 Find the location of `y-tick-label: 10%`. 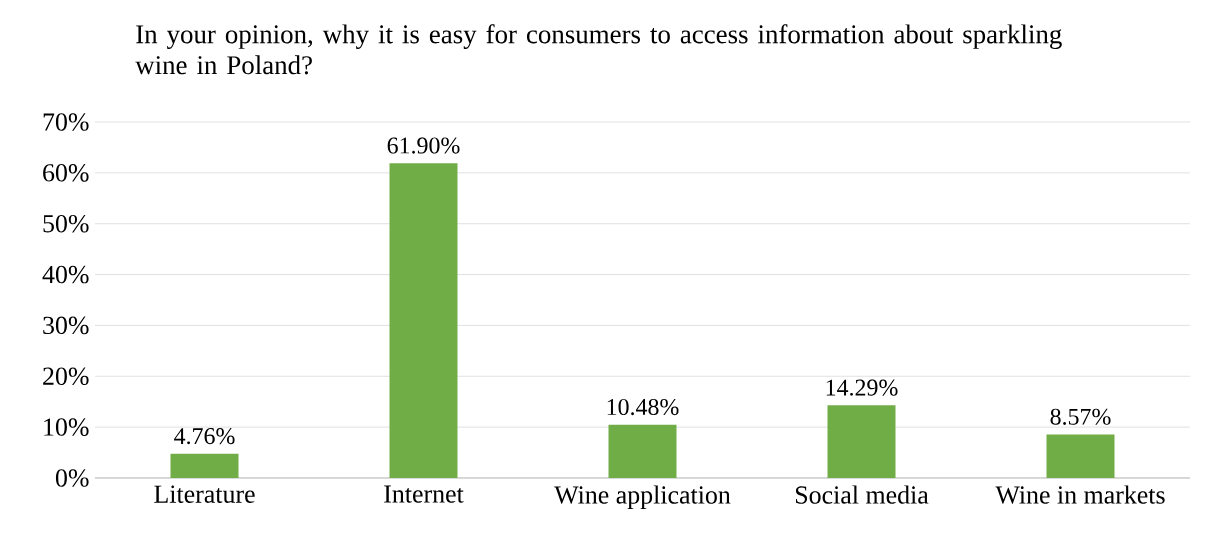

y-tick-label: 10% is located at coordinates (66, 427).